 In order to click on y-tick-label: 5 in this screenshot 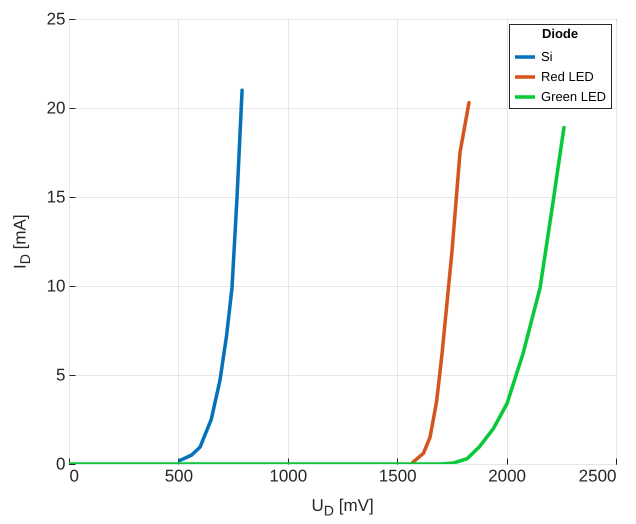, I will do `click(61, 375)`.